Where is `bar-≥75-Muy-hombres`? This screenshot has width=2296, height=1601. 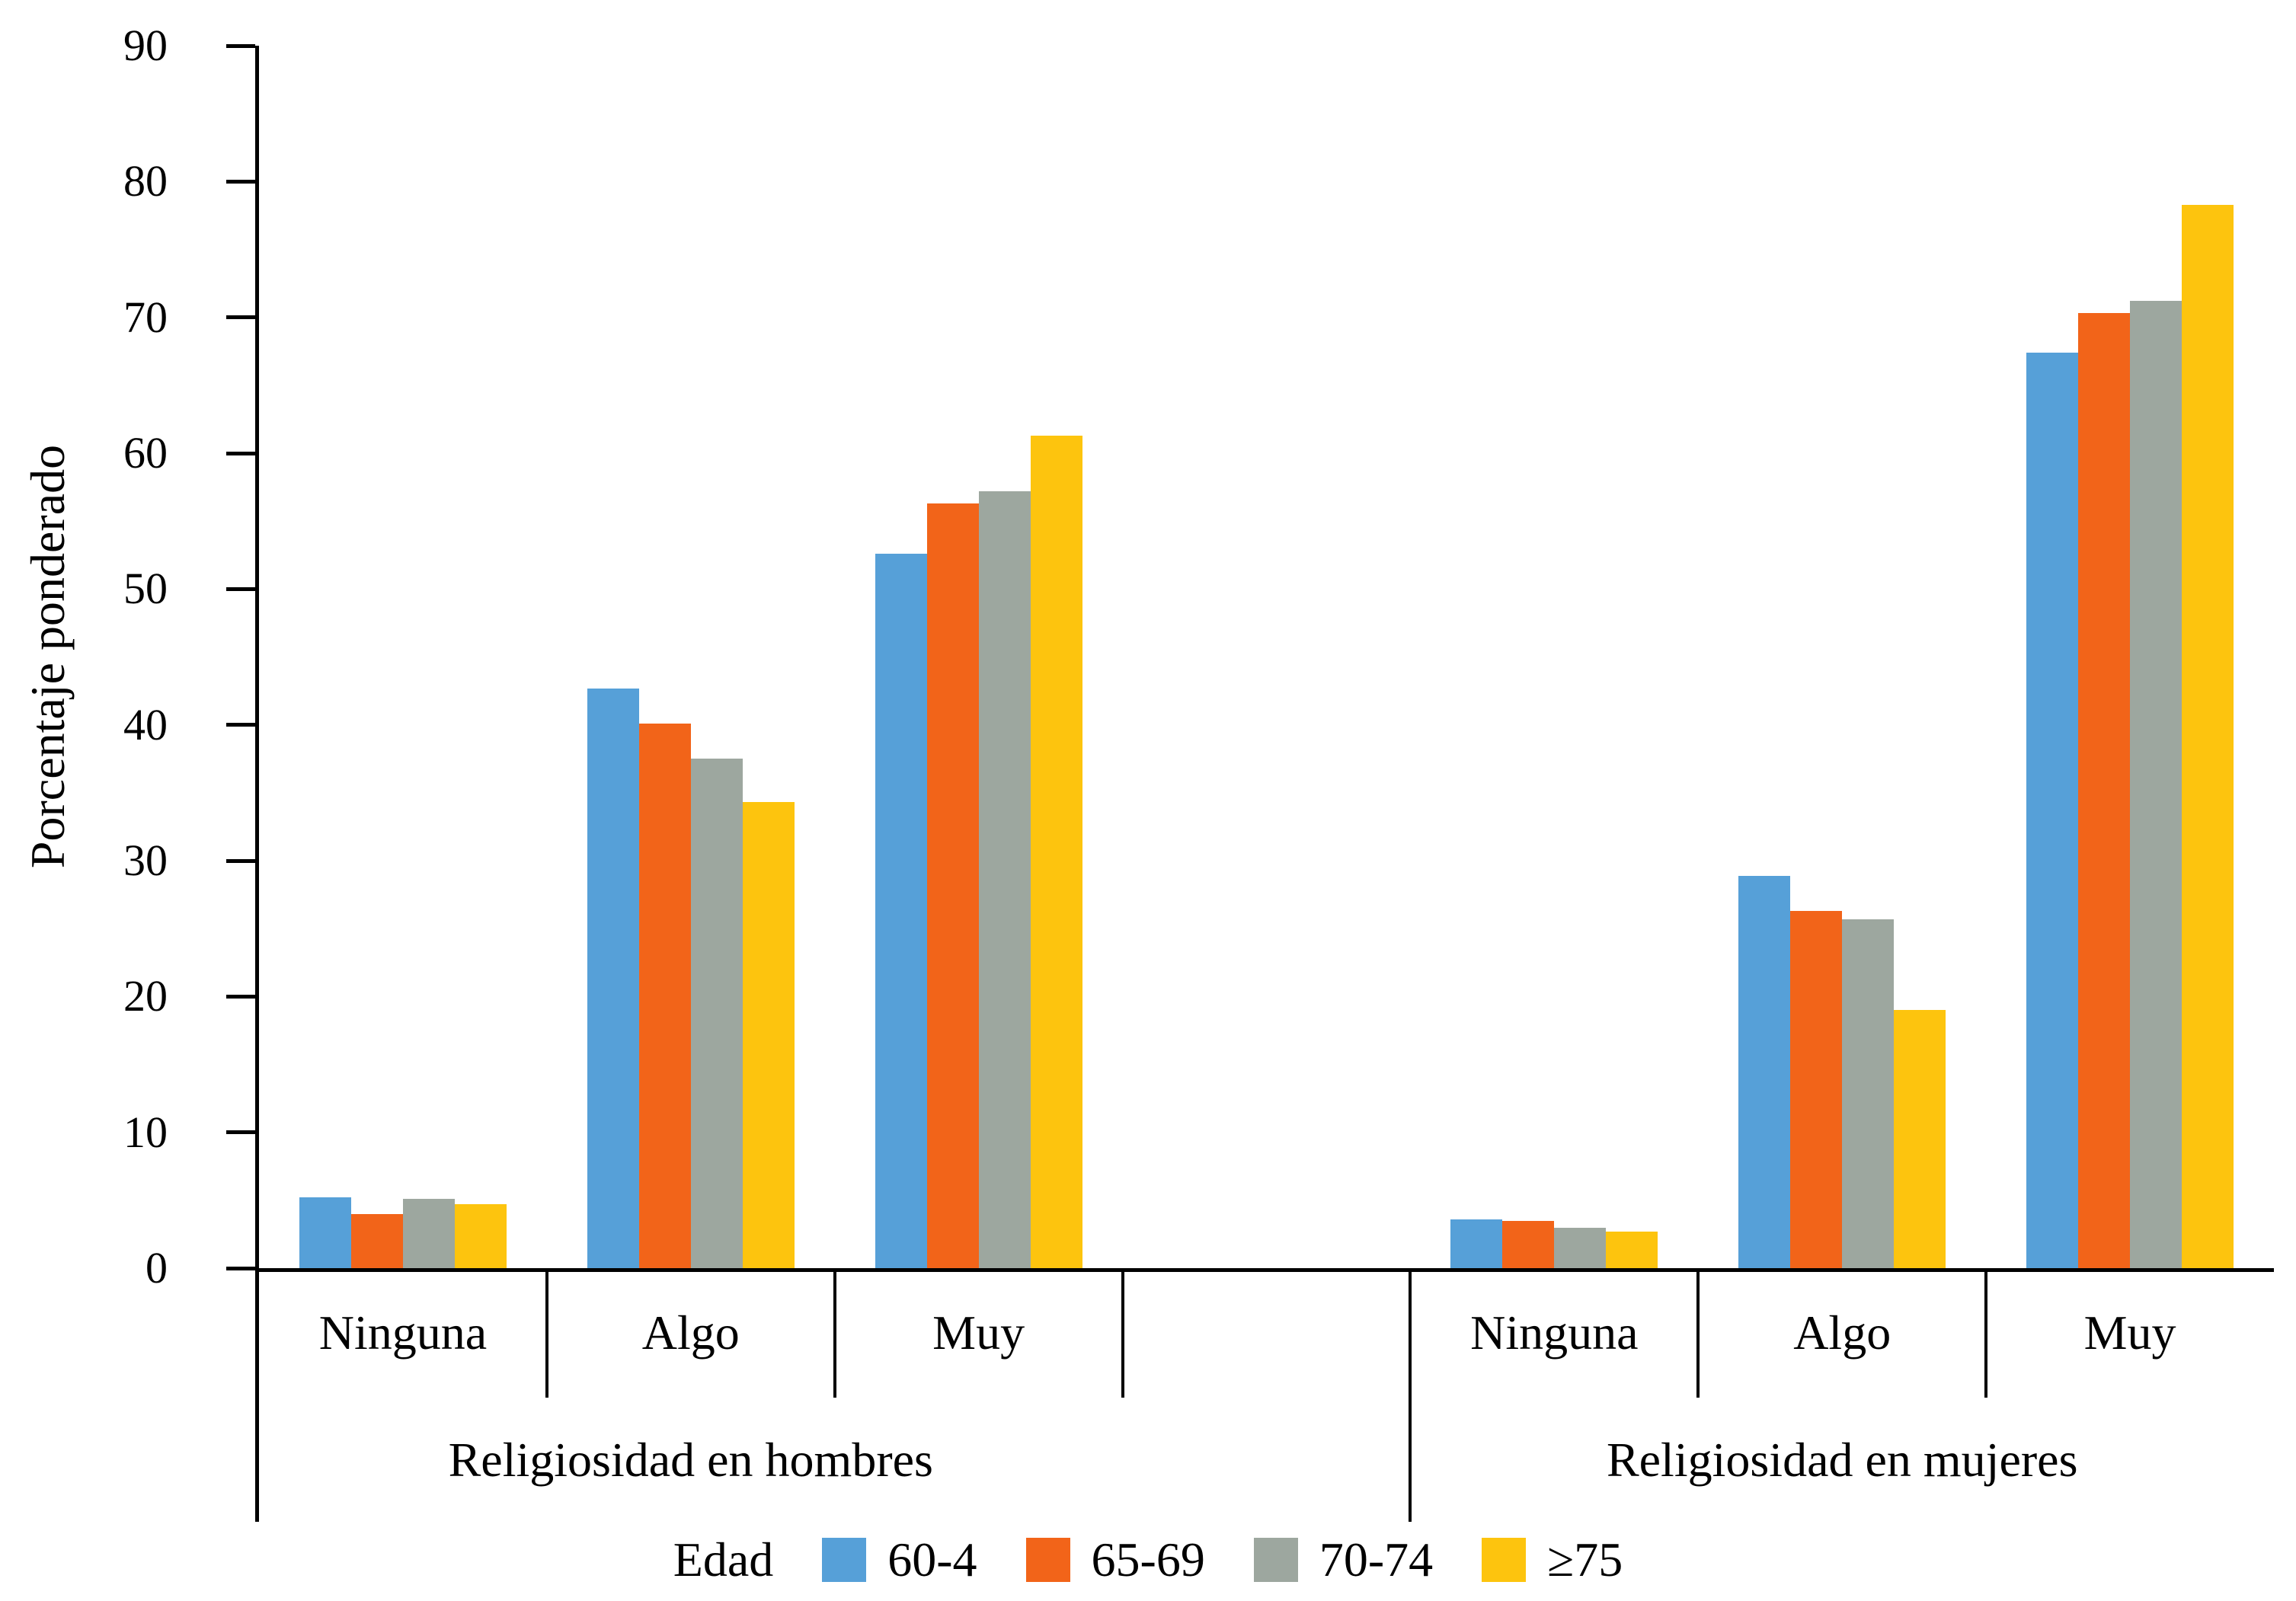
bar-≥75-Muy-hombres is located at coordinates (1056, 851).